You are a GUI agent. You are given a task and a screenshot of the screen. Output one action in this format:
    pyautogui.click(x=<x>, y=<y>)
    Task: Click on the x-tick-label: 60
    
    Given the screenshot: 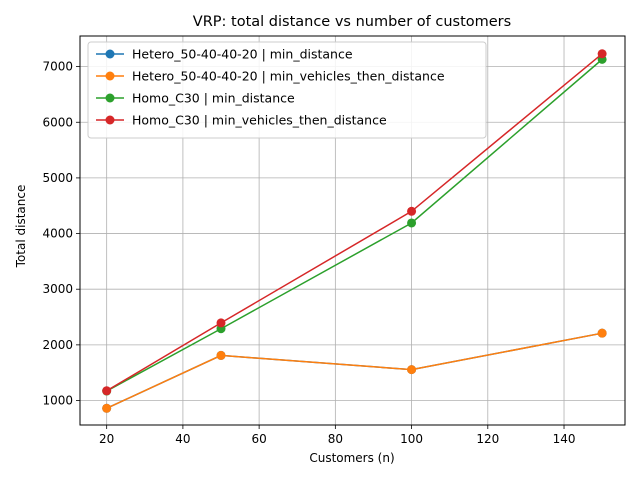 What is the action you would take?
    pyautogui.click(x=258, y=439)
    